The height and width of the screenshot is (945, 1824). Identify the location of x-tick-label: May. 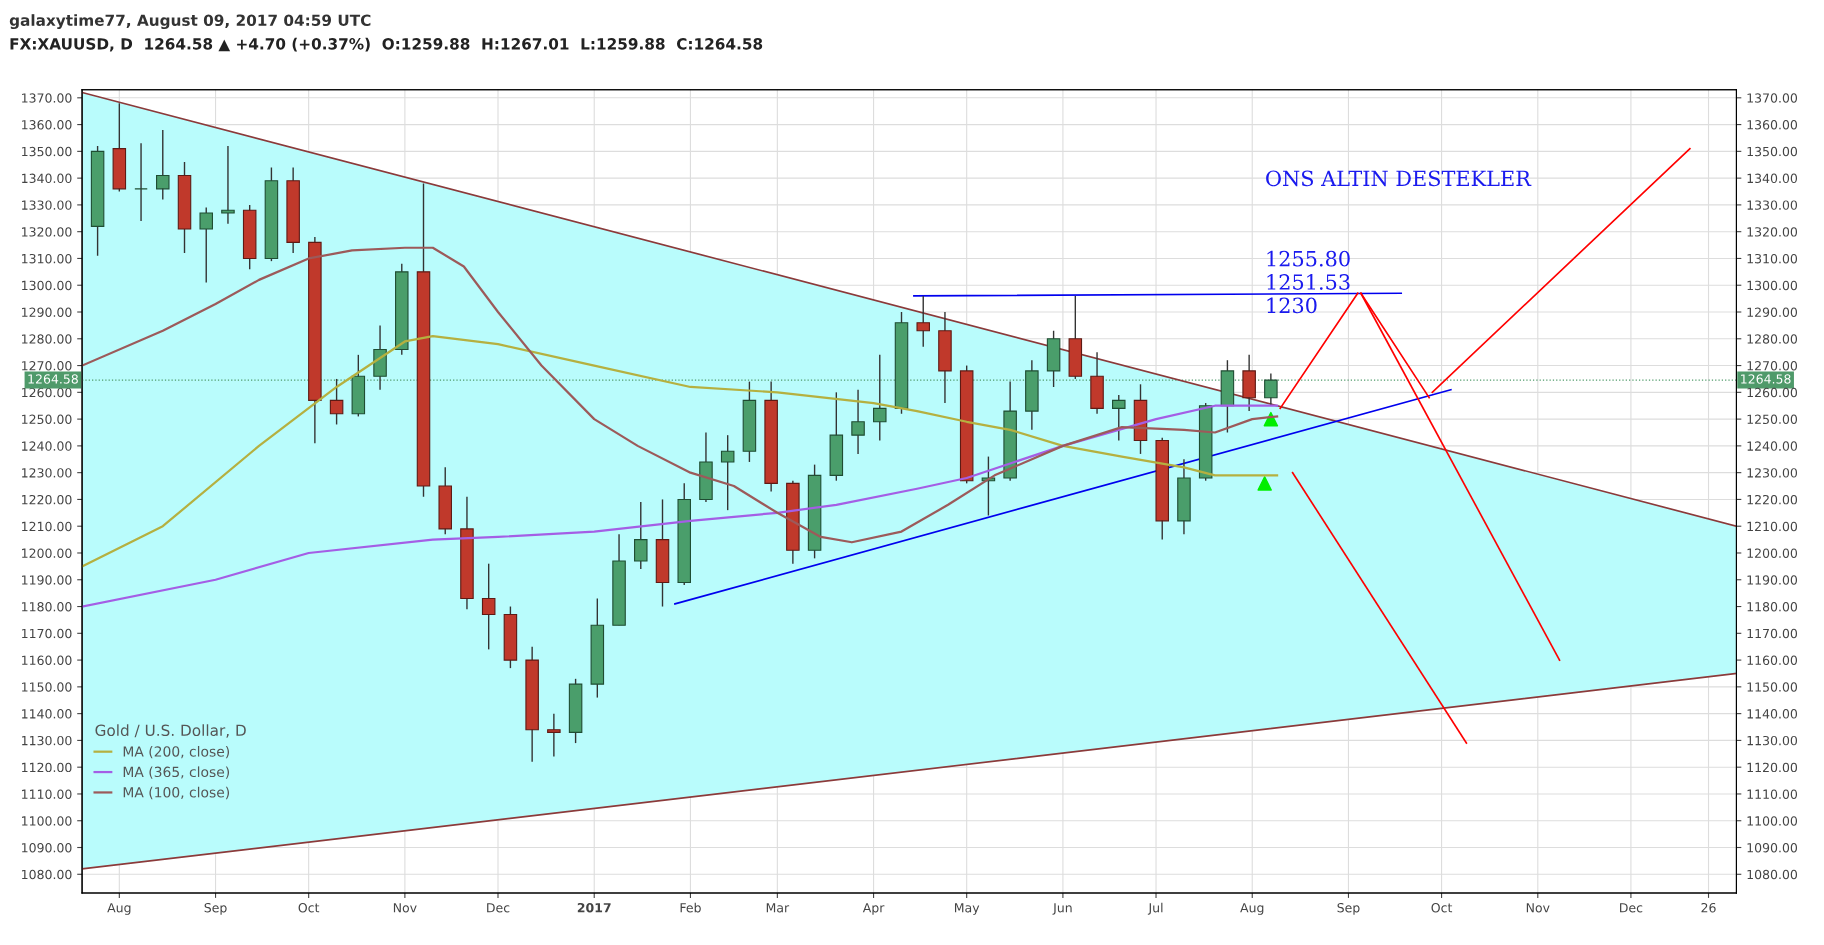
(967, 909).